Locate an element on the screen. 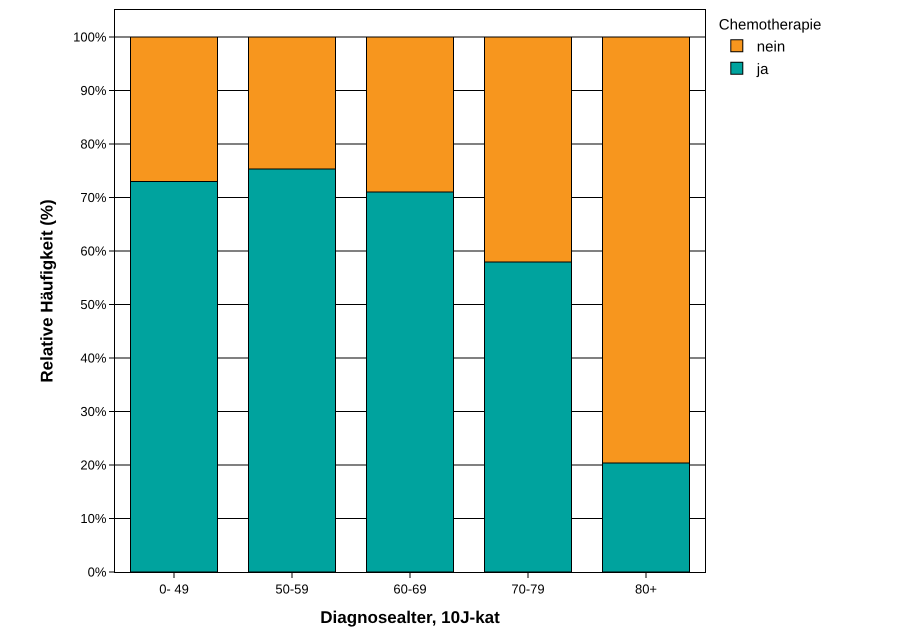 The width and height of the screenshot is (907, 643). y-tick-label: 10% is located at coordinates (93, 518).